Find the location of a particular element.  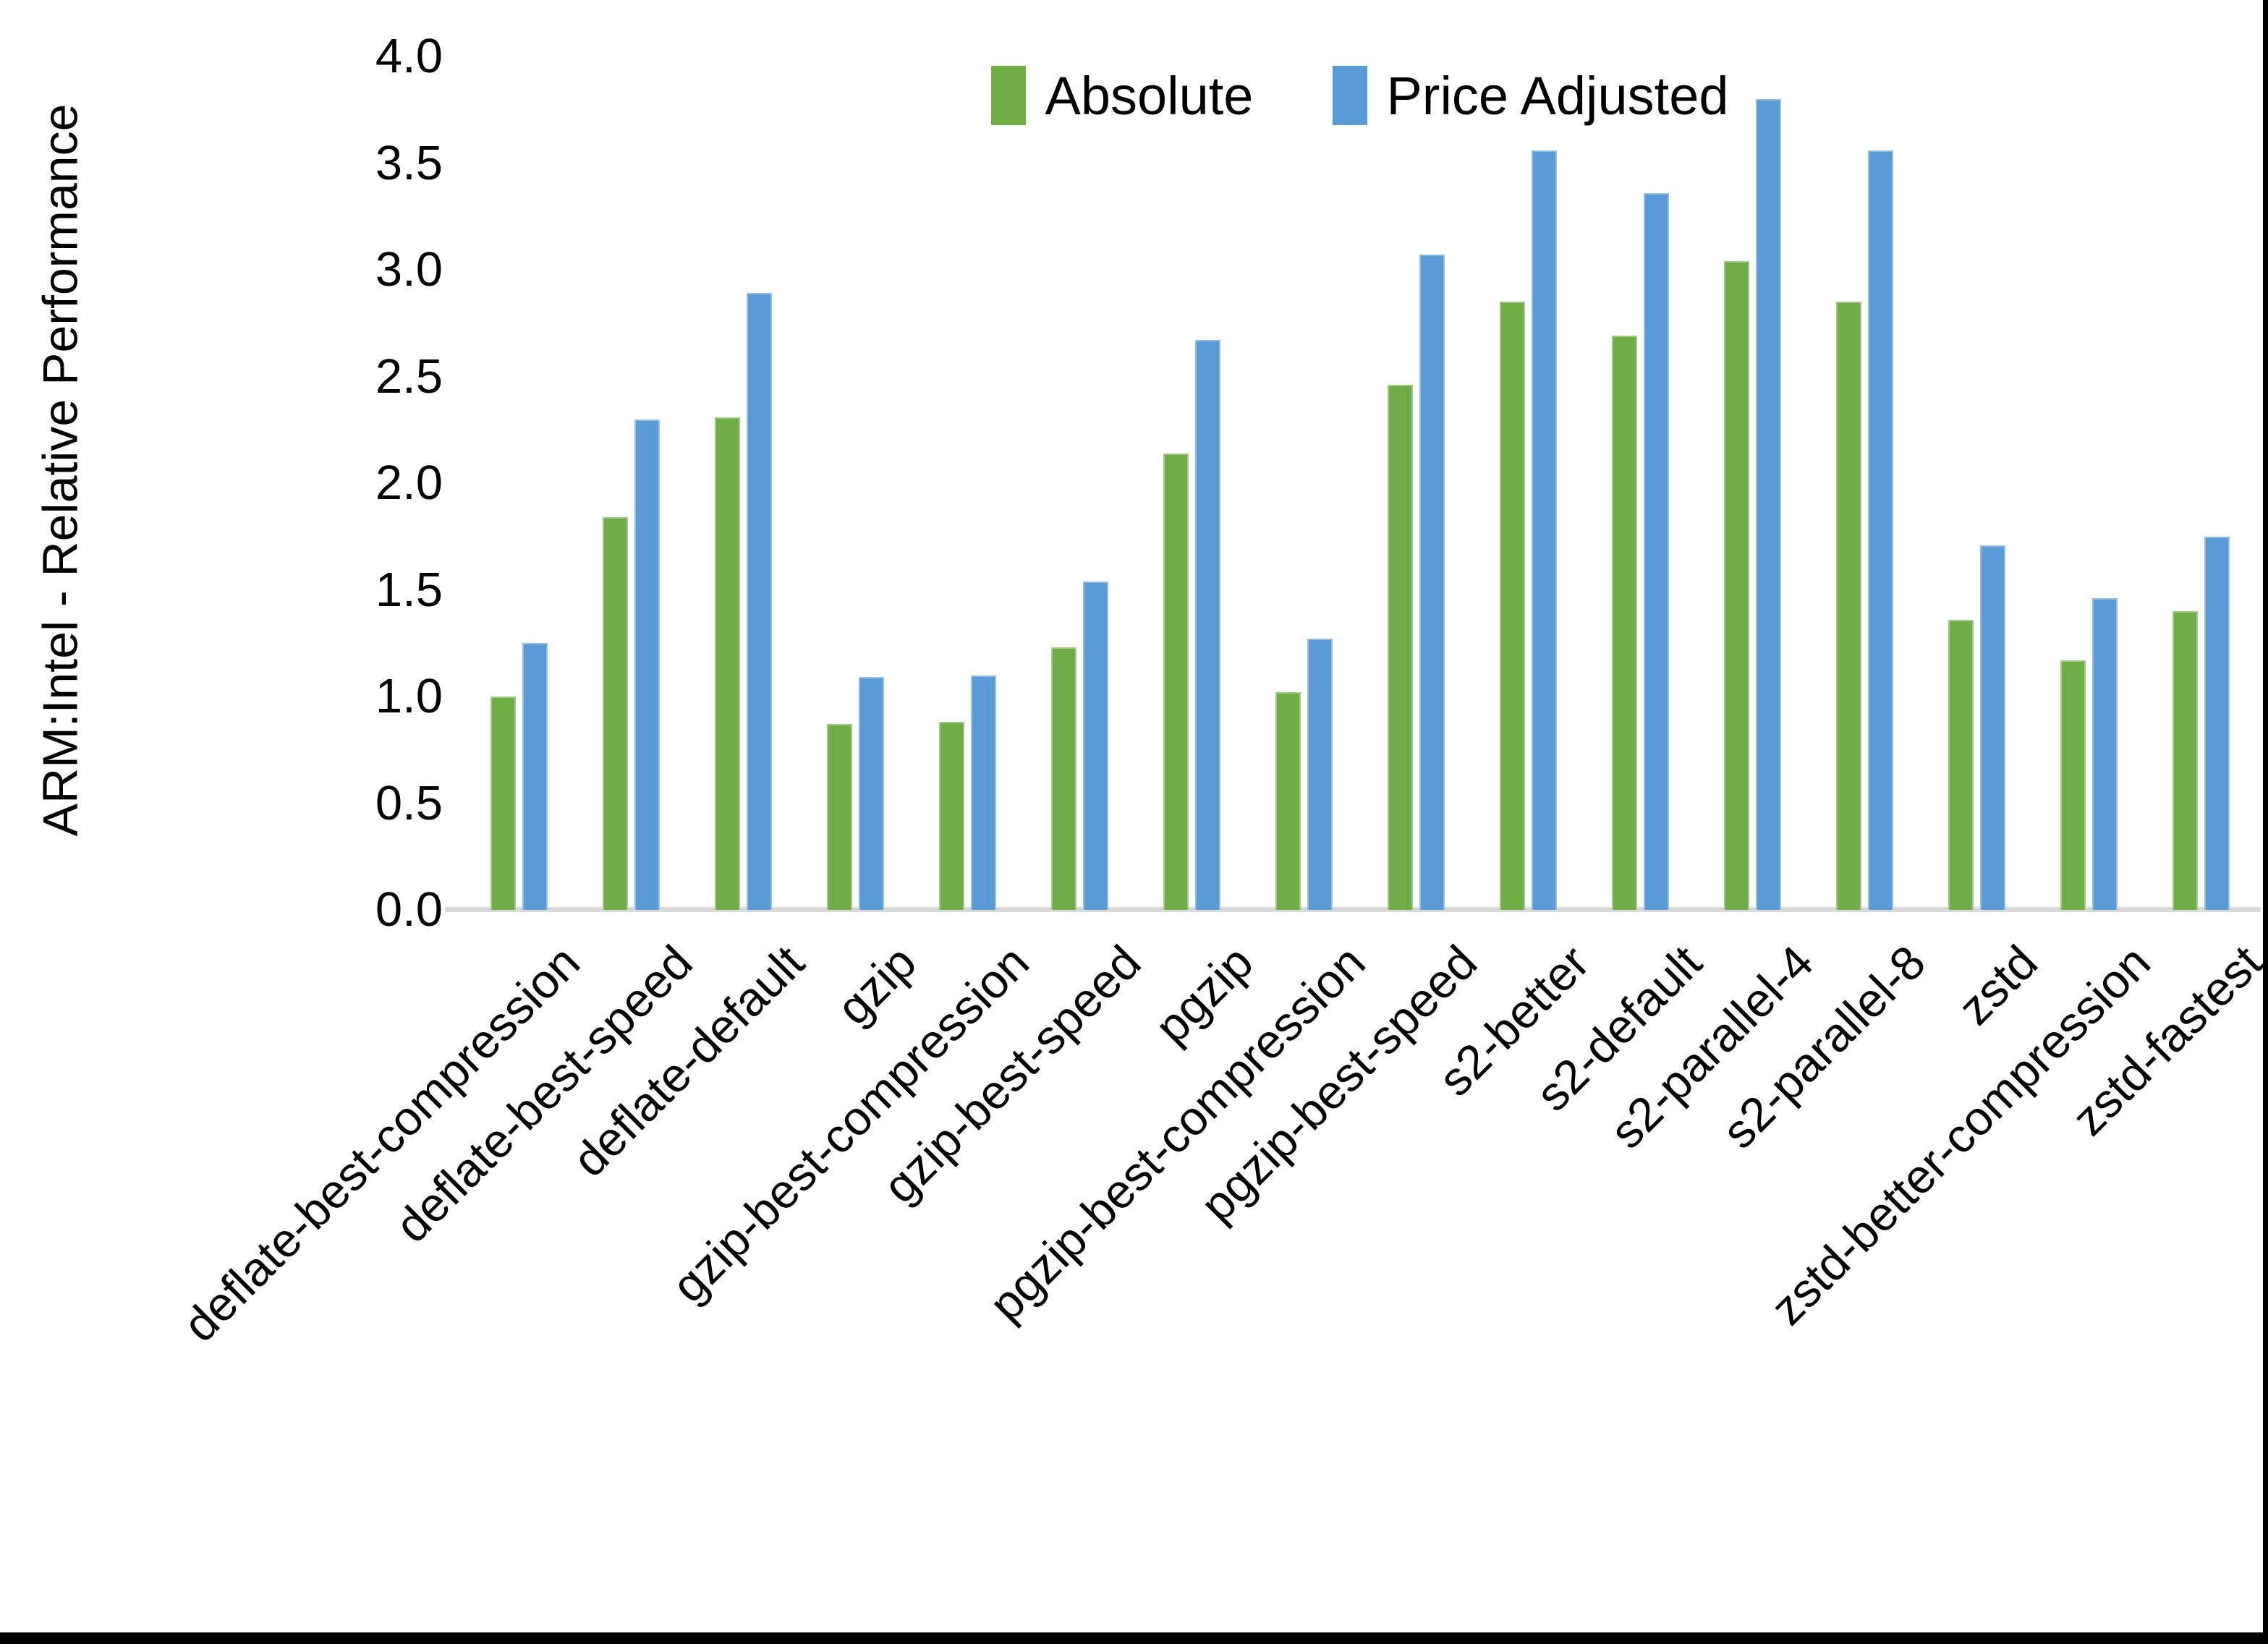

y-tick-label: 1.0 is located at coordinates (409, 696).